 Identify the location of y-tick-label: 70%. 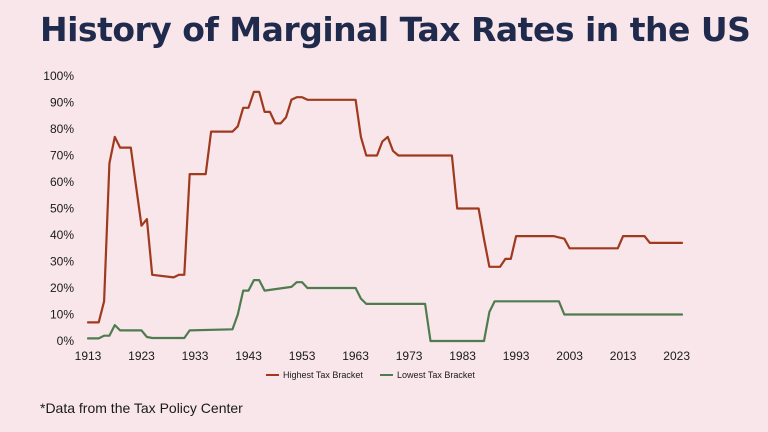
(62, 156).